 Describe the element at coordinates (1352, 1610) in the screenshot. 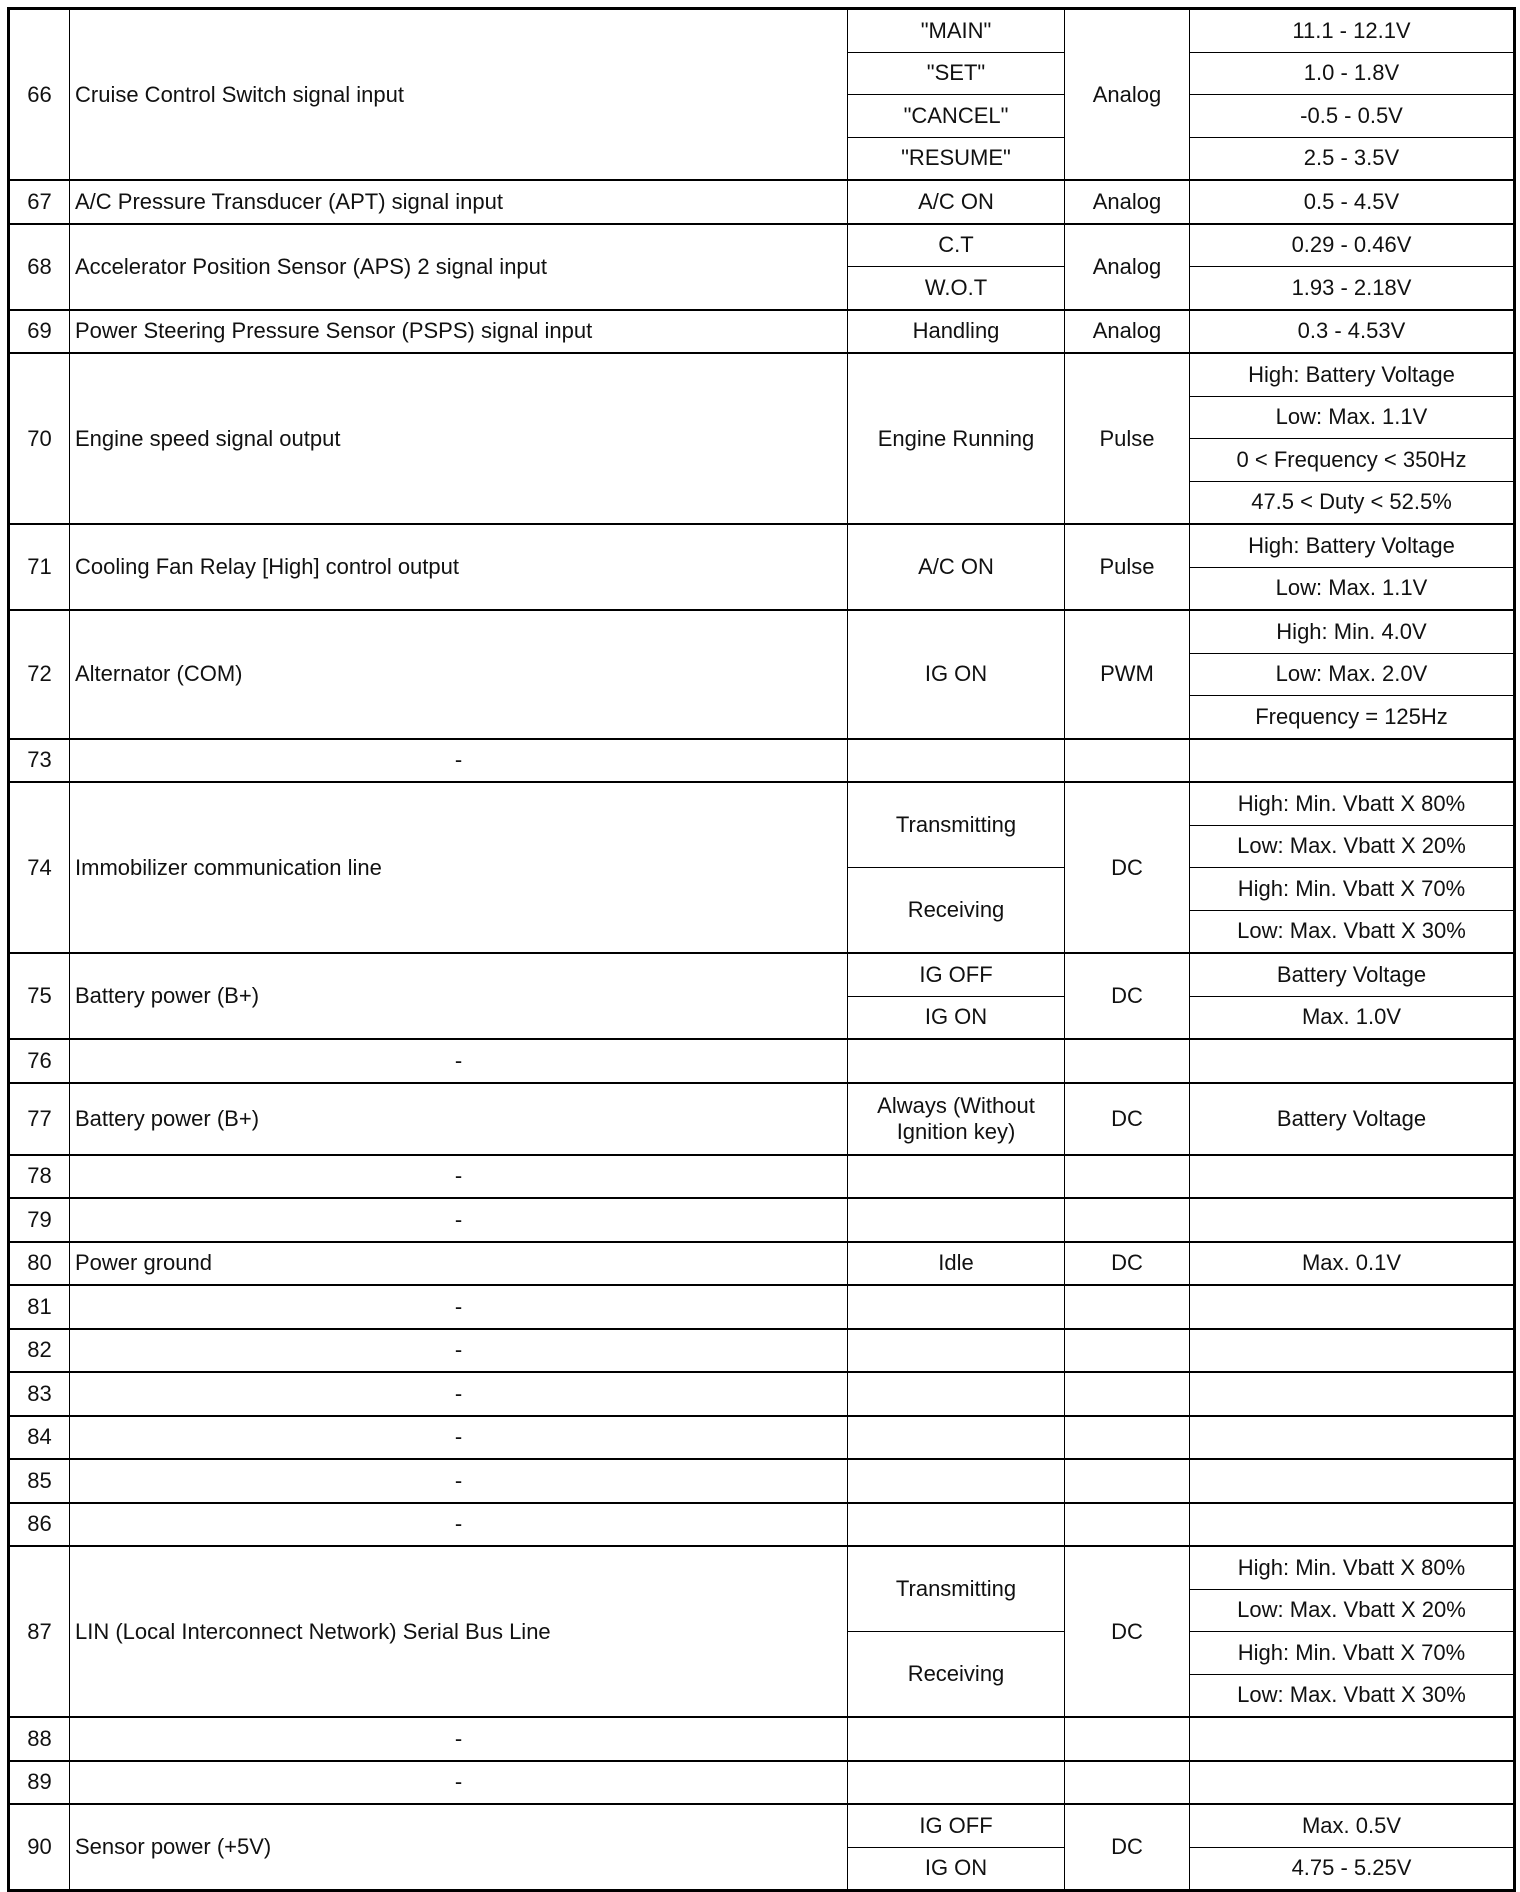

I see `level-value: Low: Max. Vbatt X 20%` at that location.